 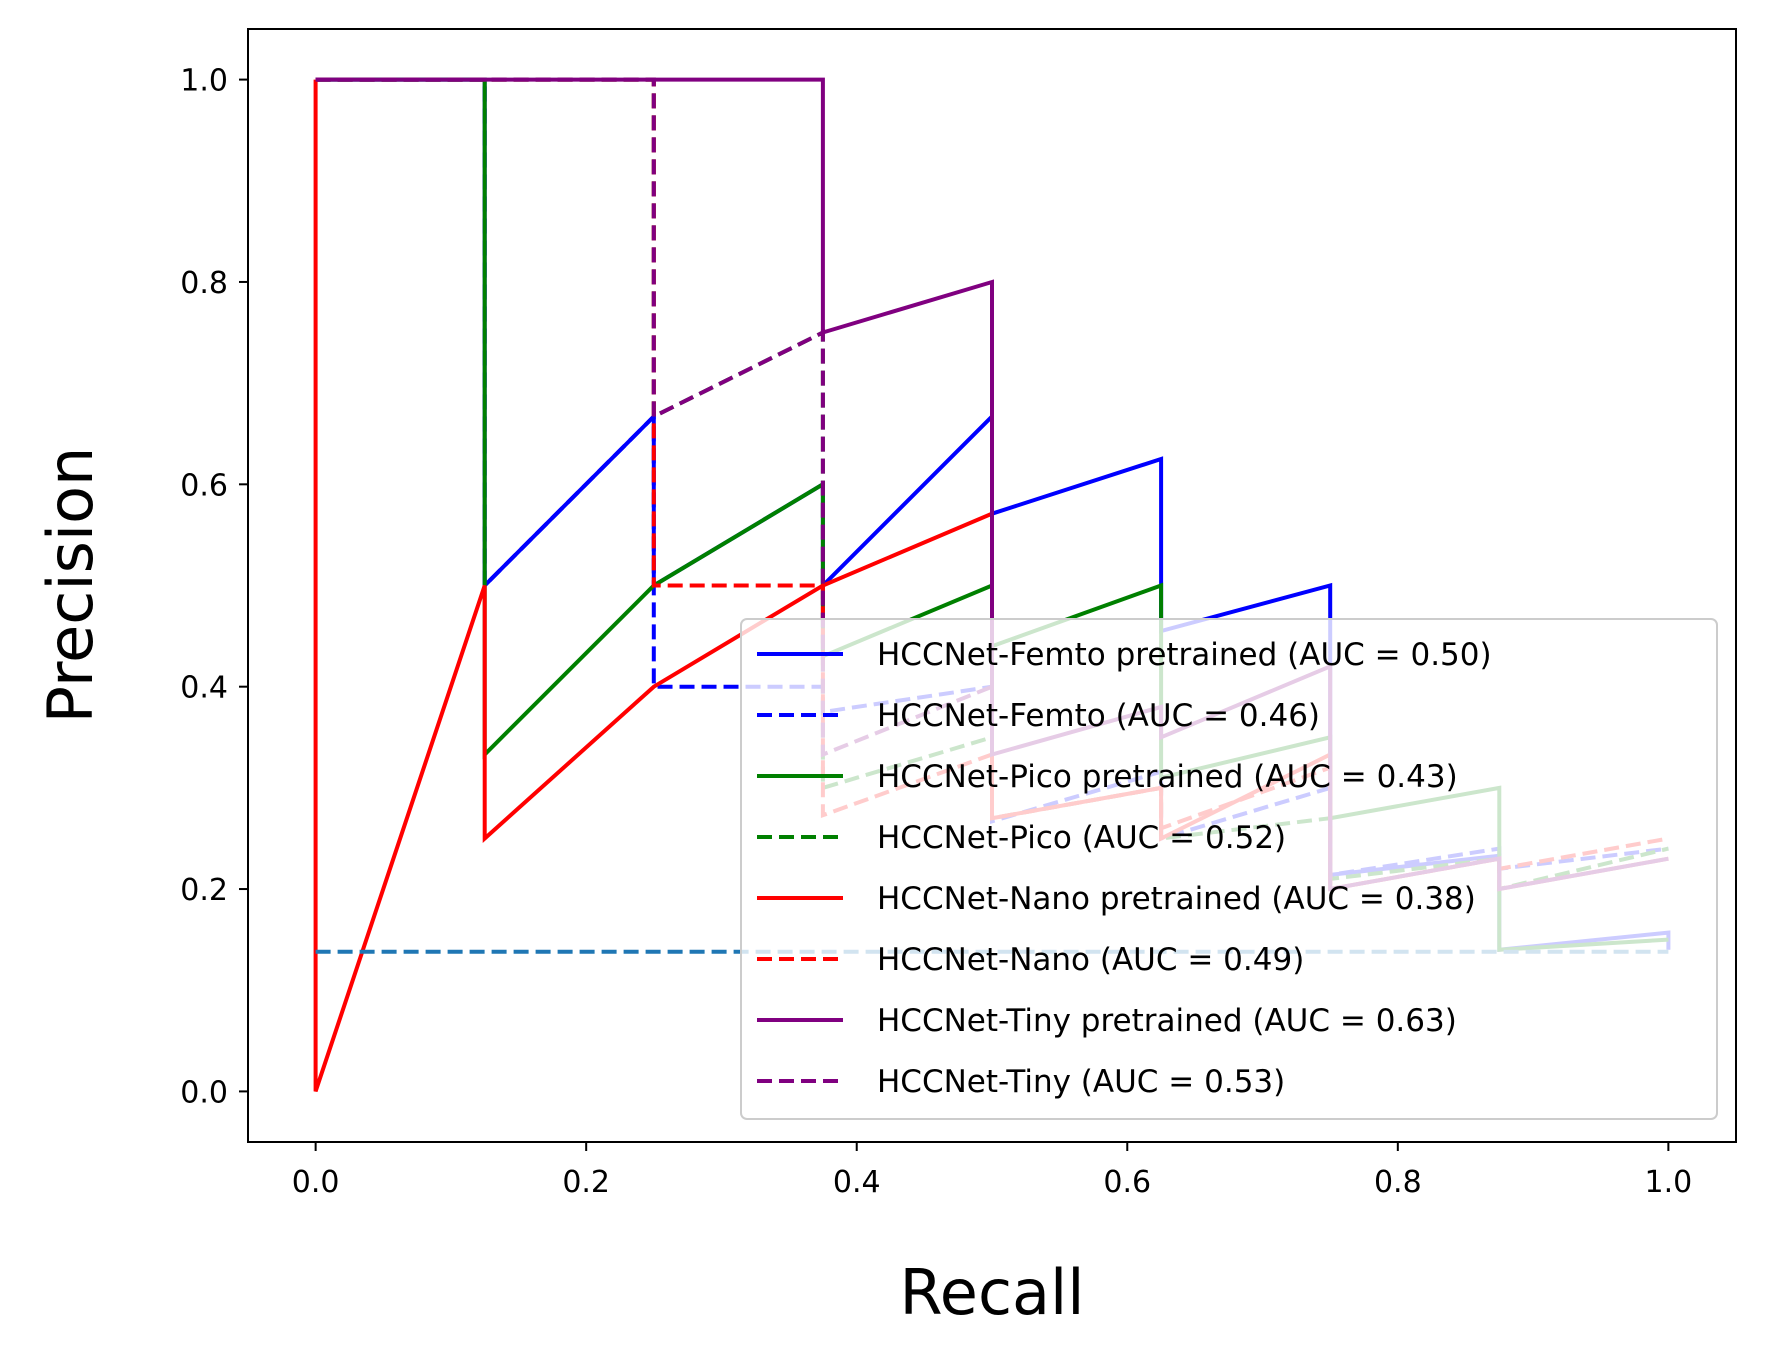 What do you see at coordinates (1127, 1182) in the screenshot?
I see `x-tick-label: 0.6` at bounding box center [1127, 1182].